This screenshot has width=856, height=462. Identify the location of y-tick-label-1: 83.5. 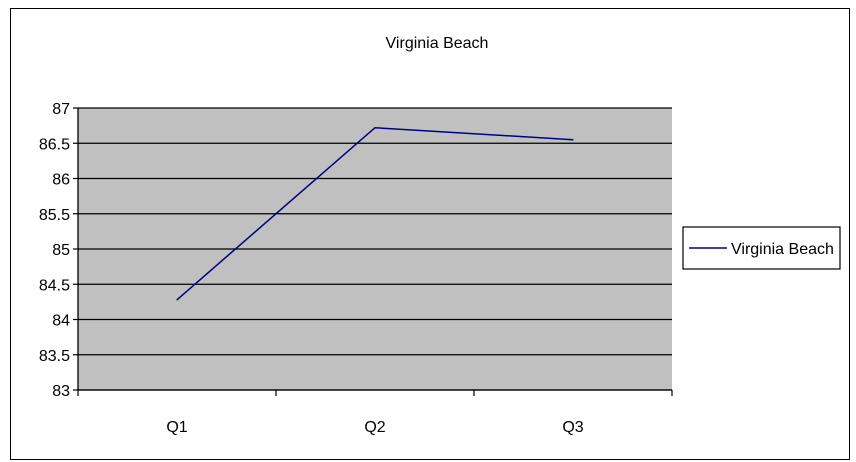
(54, 356).